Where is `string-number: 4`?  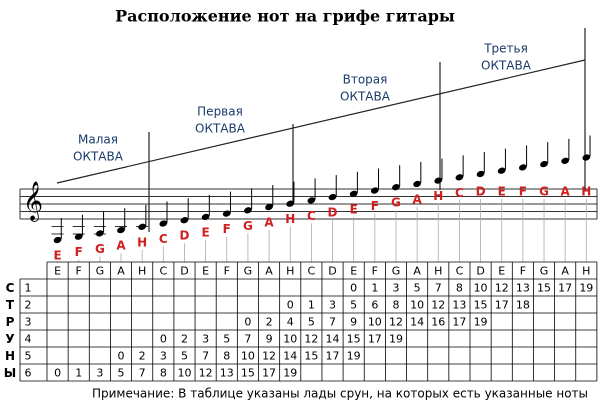
string-number: 4 is located at coordinates (28, 339).